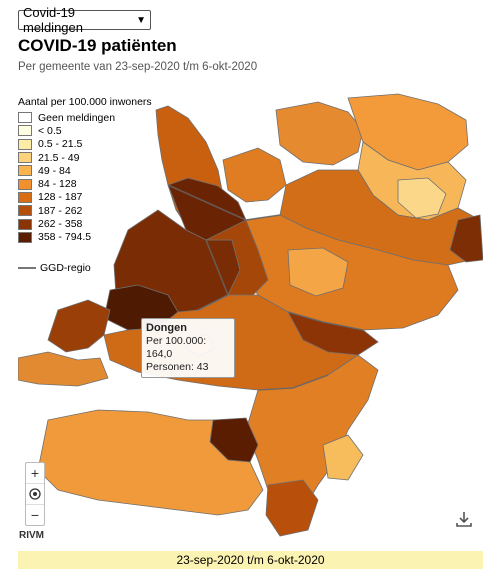  I want to click on legend-item: 358 - 794.5, so click(85, 237).